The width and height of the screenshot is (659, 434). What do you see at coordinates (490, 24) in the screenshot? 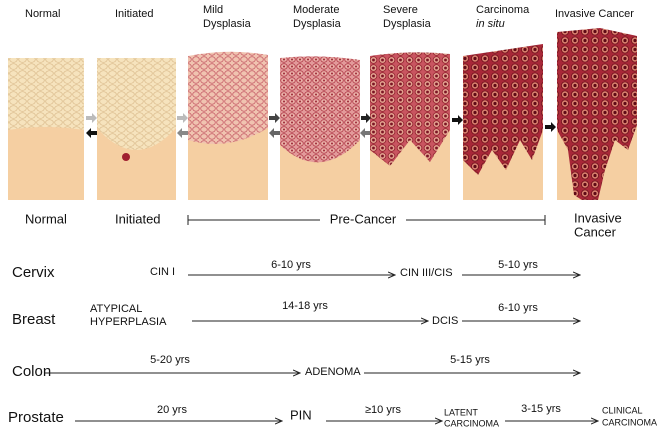
I see `stage-label: in situ` at bounding box center [490, 24].